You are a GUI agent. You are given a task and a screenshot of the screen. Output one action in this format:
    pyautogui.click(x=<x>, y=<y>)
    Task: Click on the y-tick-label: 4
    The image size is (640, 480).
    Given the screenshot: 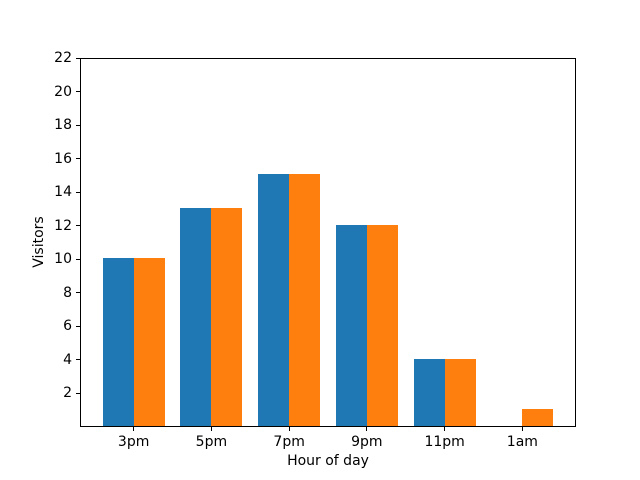 What is the action you would take?
    pyautogui.click(x=67, y=359)
    